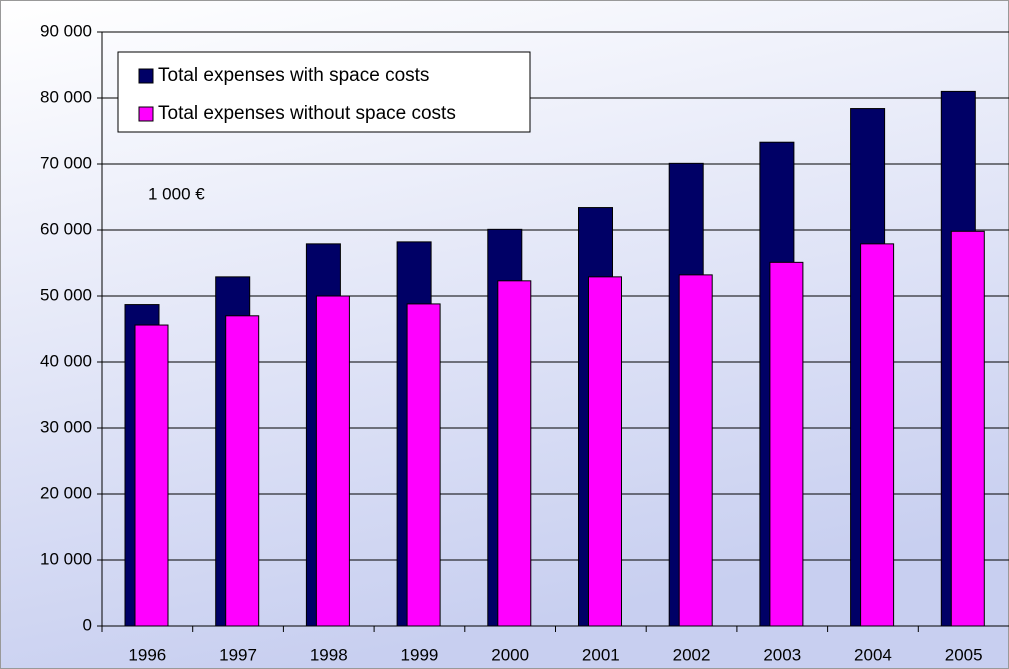 The width and height of the screenshot is (1009, 669). What do you see at coordinates (176, 193) in the screenshot?
I see `annotation: 1 000 €` at bounding box center [176, 193].